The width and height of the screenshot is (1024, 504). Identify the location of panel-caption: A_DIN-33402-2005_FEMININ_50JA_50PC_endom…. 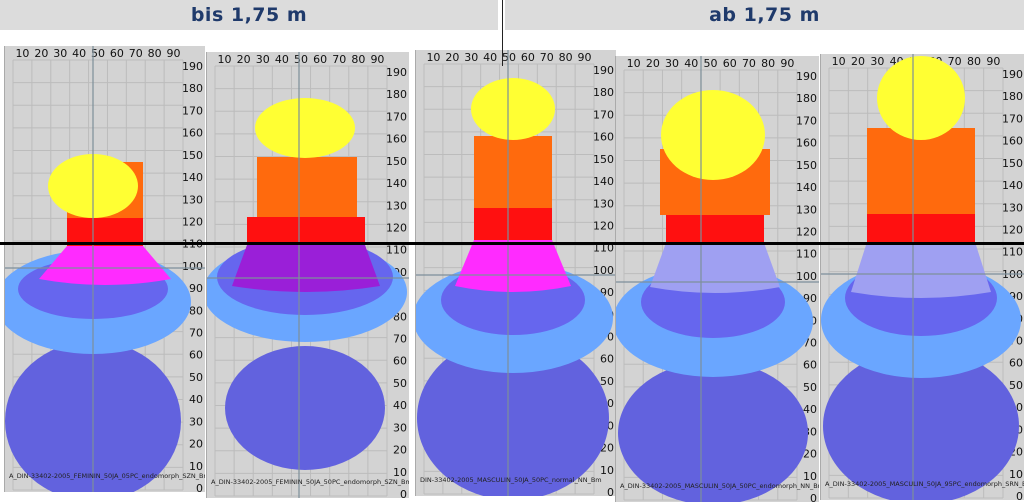
(310, 482).